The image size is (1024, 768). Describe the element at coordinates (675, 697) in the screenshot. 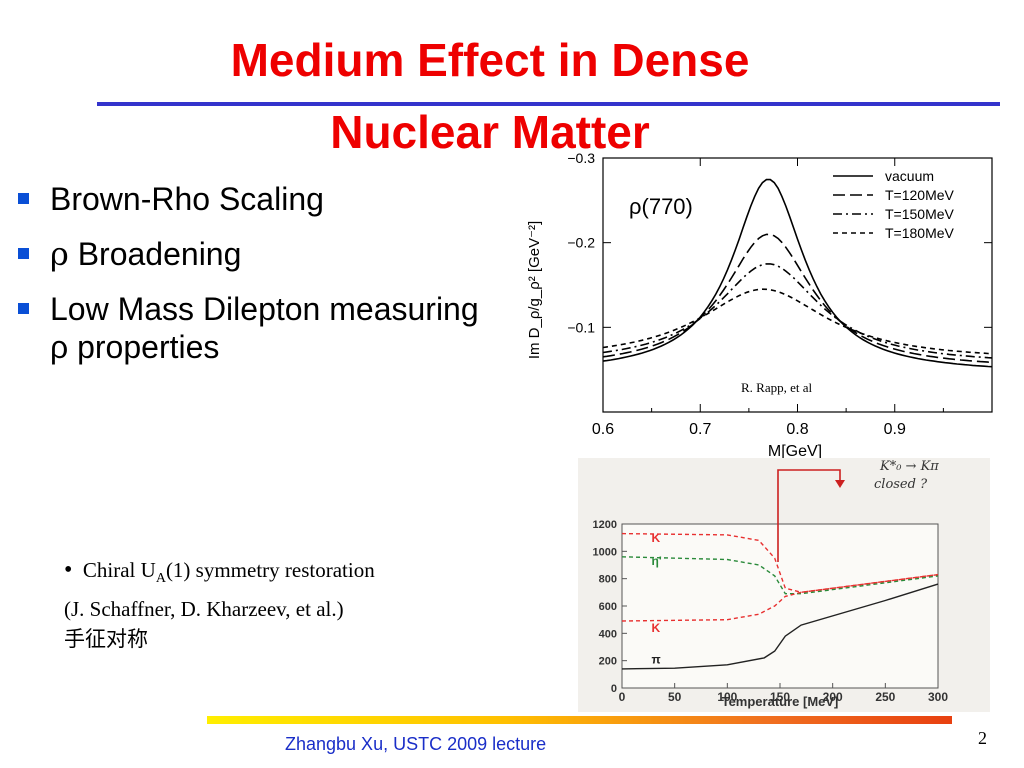

I see `x-tick-label: 50` at that location.